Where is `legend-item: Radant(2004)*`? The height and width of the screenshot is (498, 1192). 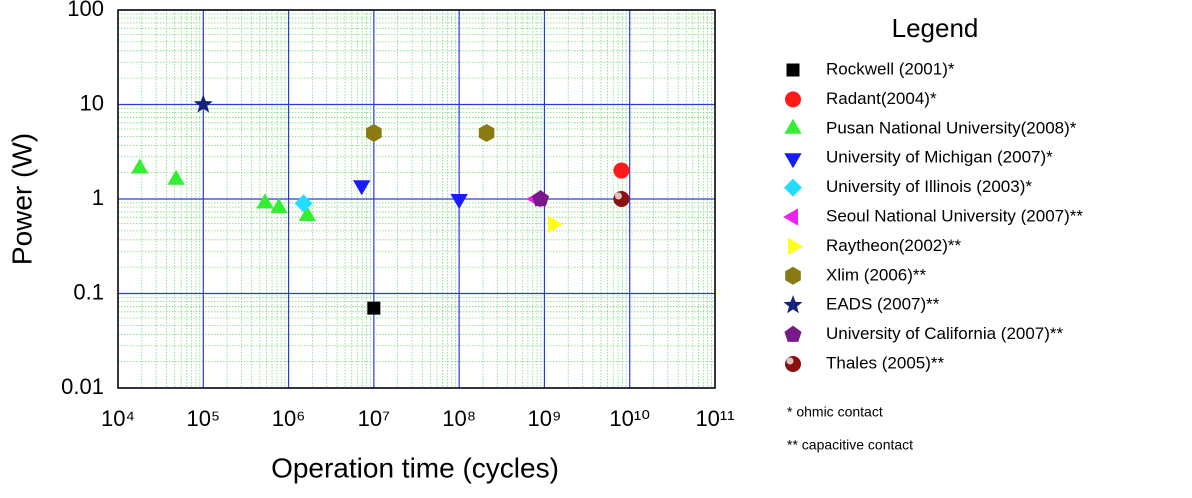 legend-item: Radant(2004)* is located at coordinates (861, 98).